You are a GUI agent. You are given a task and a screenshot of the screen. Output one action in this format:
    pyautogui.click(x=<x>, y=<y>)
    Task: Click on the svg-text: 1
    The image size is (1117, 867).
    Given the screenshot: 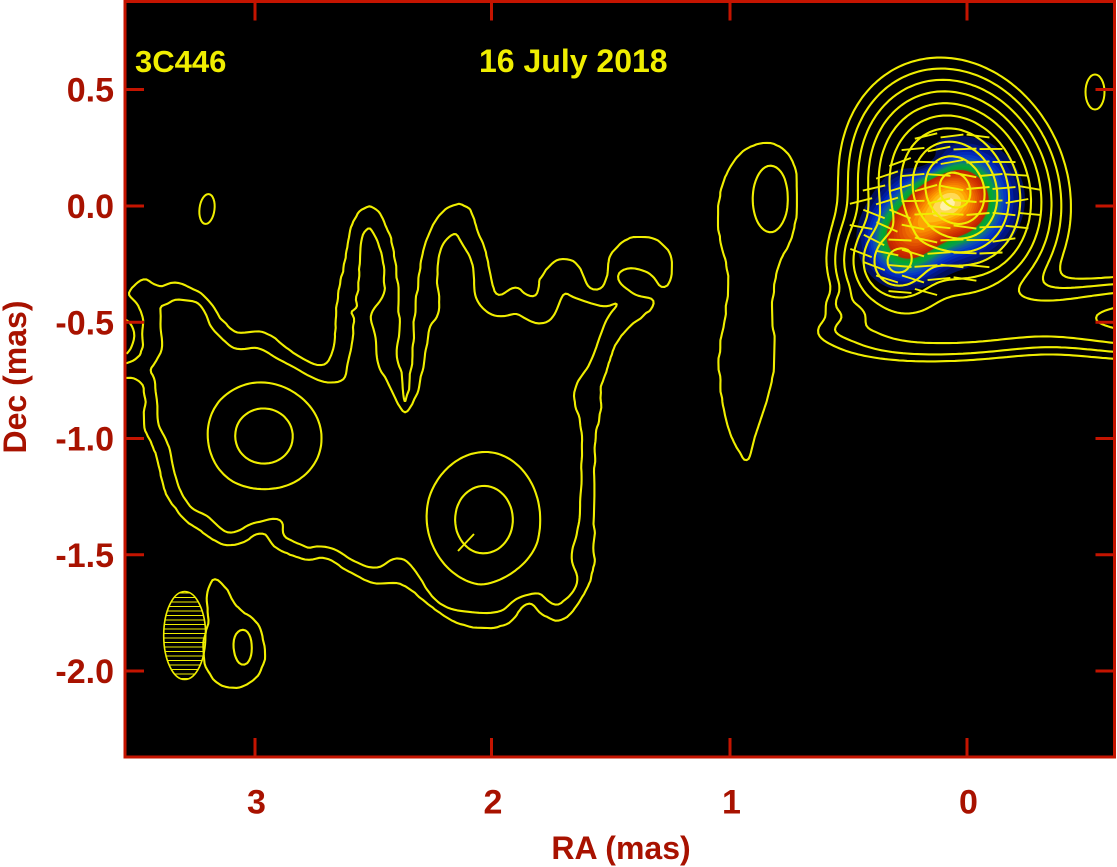 What is the action you would take?
    pyautogui.click(x=731, y=803)
    